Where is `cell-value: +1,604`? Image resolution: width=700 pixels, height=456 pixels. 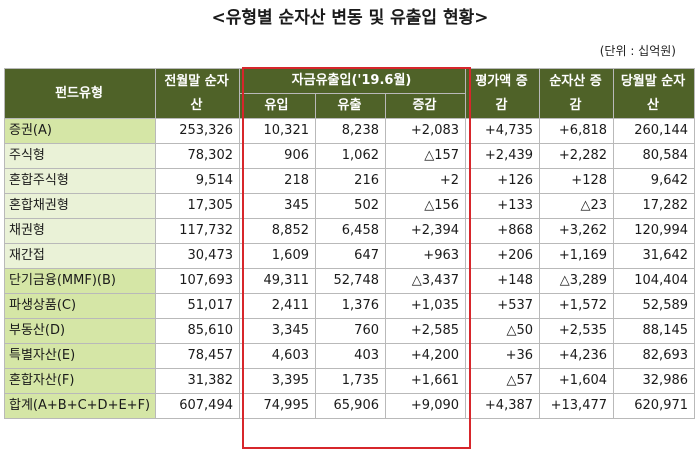 cell-value: +1,604 is located at coordinates (577, 381).